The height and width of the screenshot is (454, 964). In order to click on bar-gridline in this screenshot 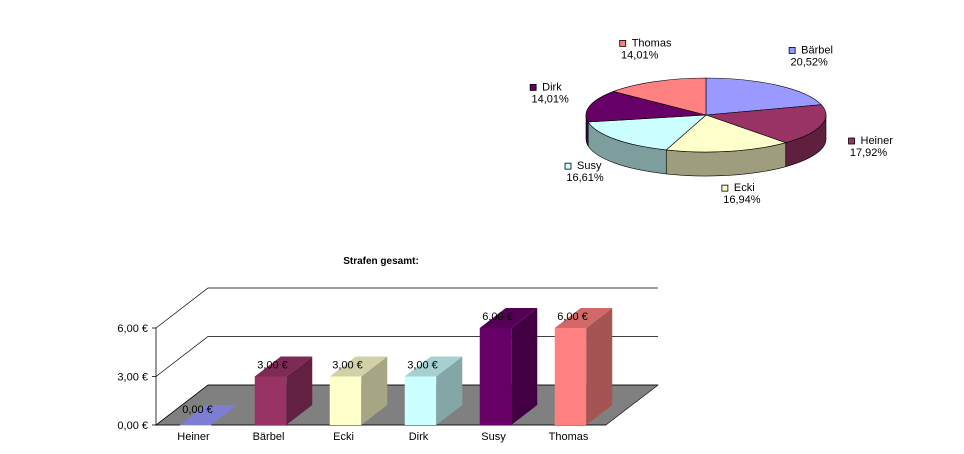, I will do `click(406, 308)`.